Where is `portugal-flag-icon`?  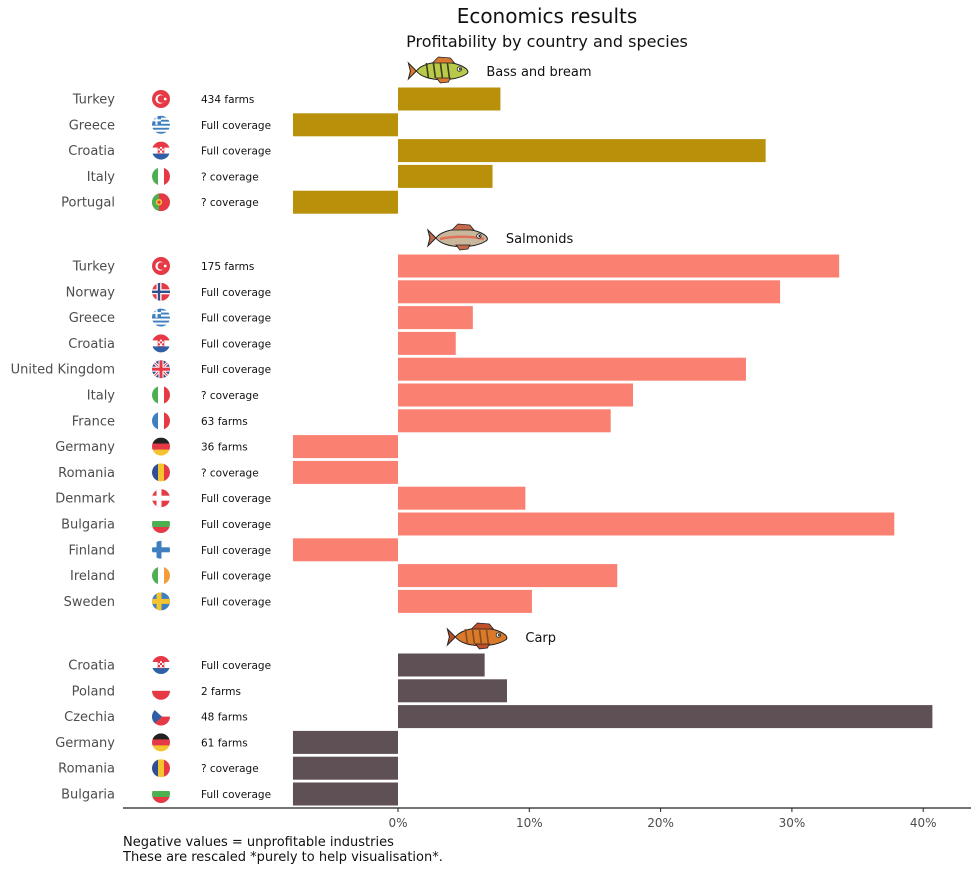 portugal-flag-icon is located at coordinates (161, 202).